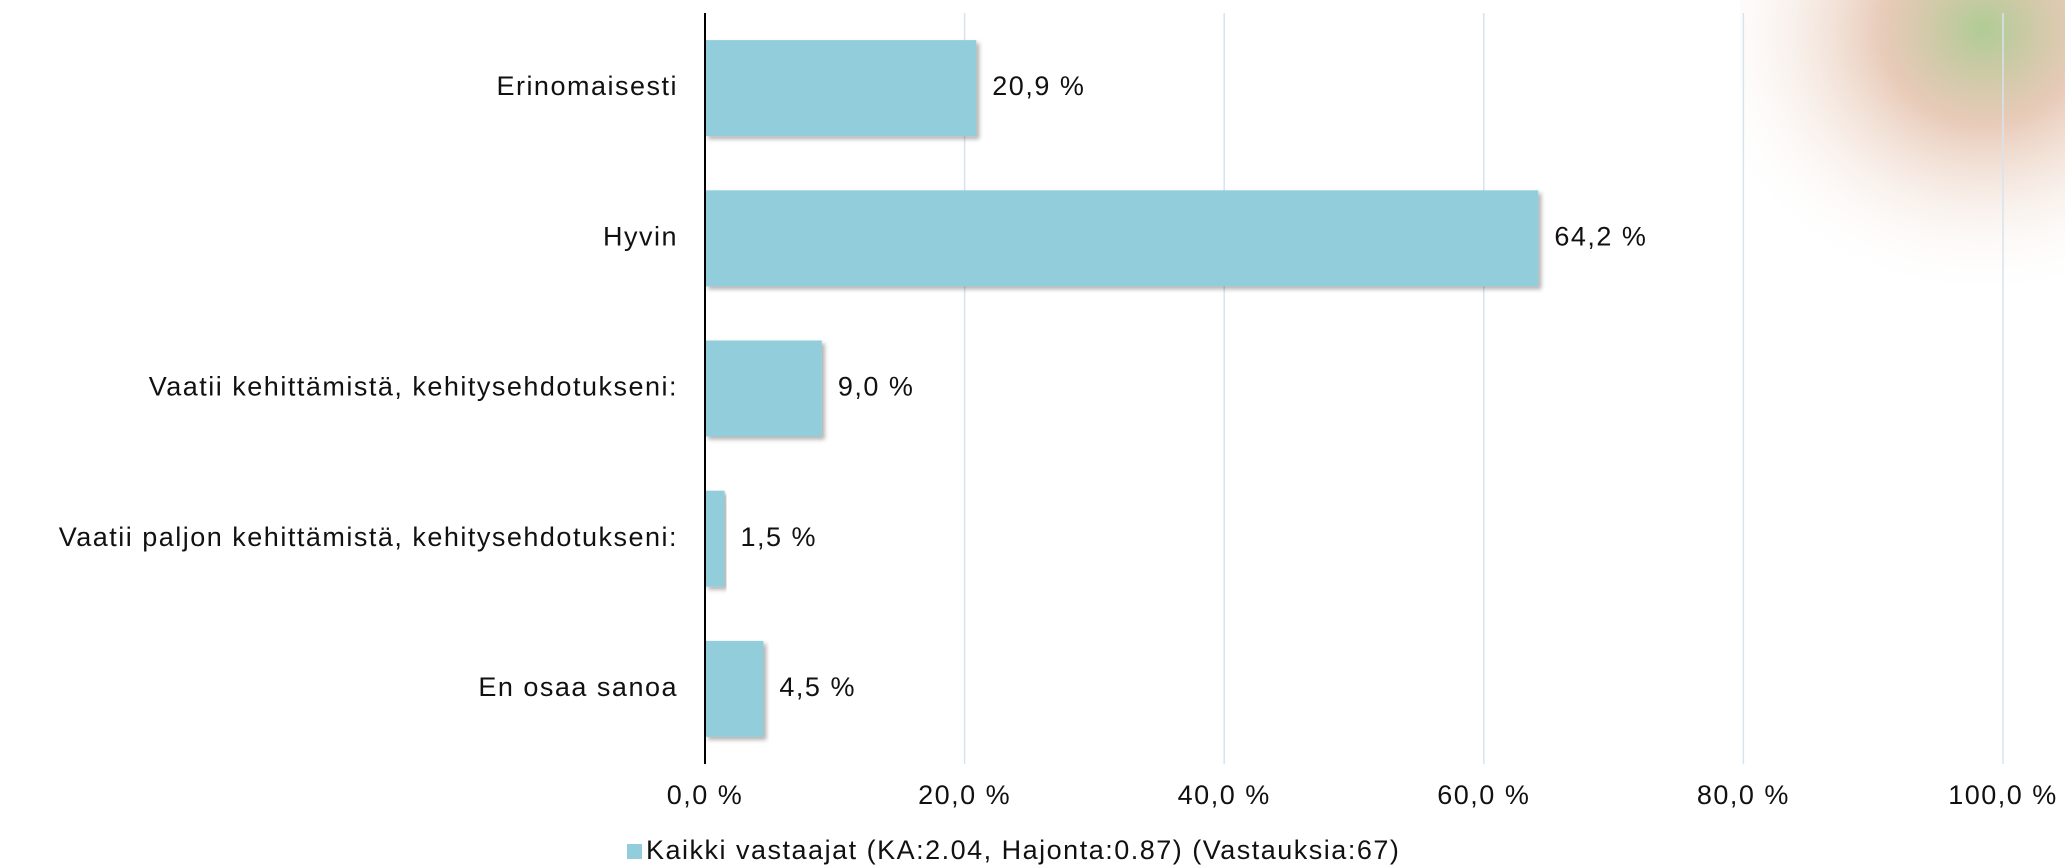 The height and width of the screenshot is (868, 2065). I want to click on x-tick-label: 100,0 %, so click(2003, 795).